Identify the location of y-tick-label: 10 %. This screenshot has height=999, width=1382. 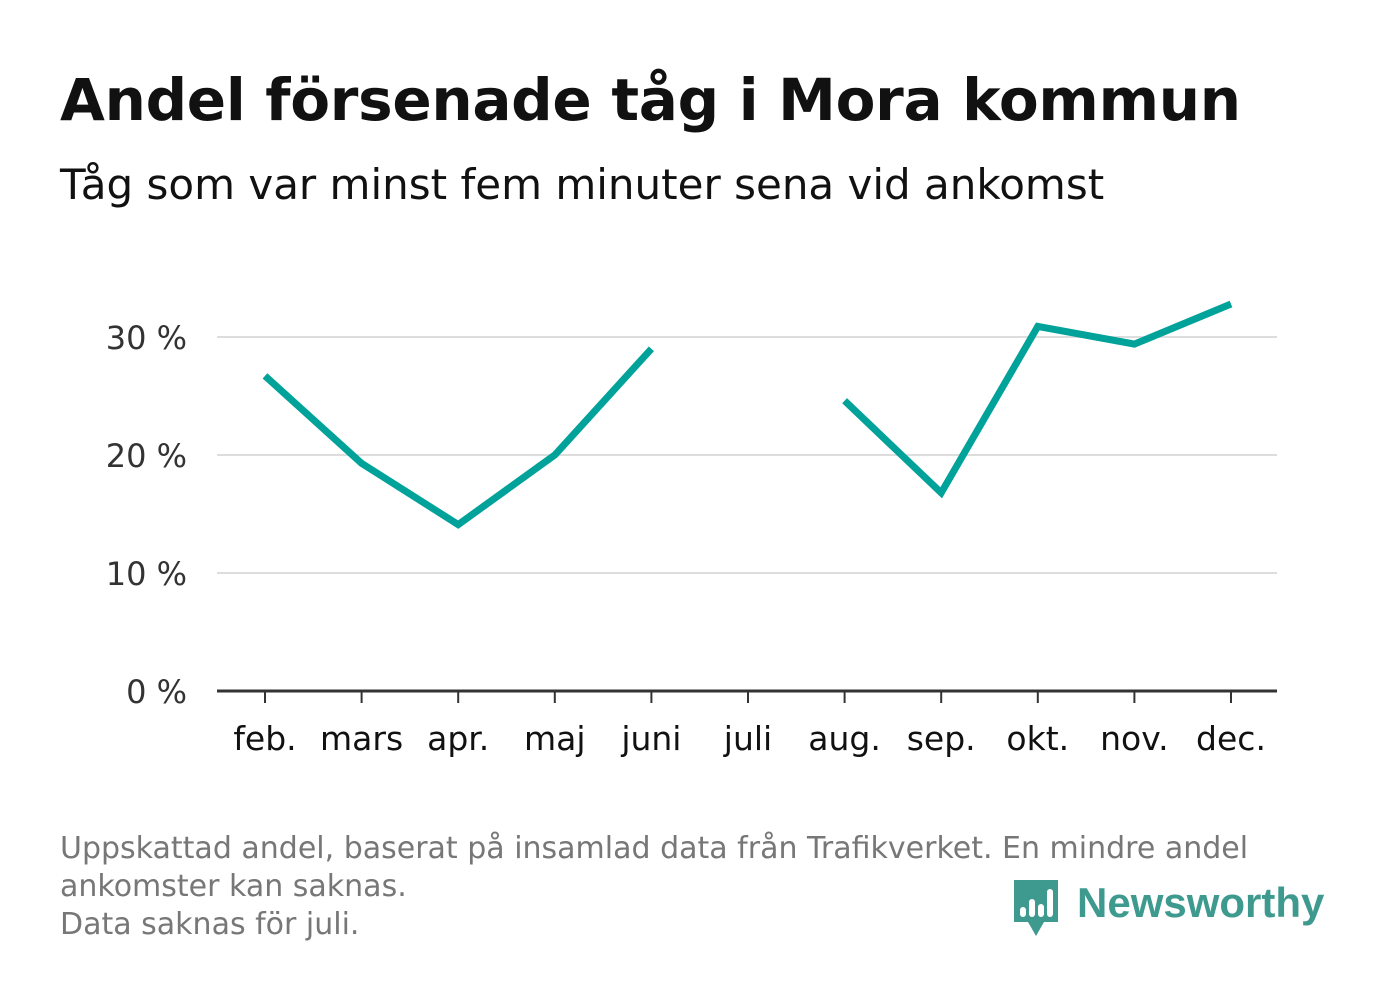
(146, 574).